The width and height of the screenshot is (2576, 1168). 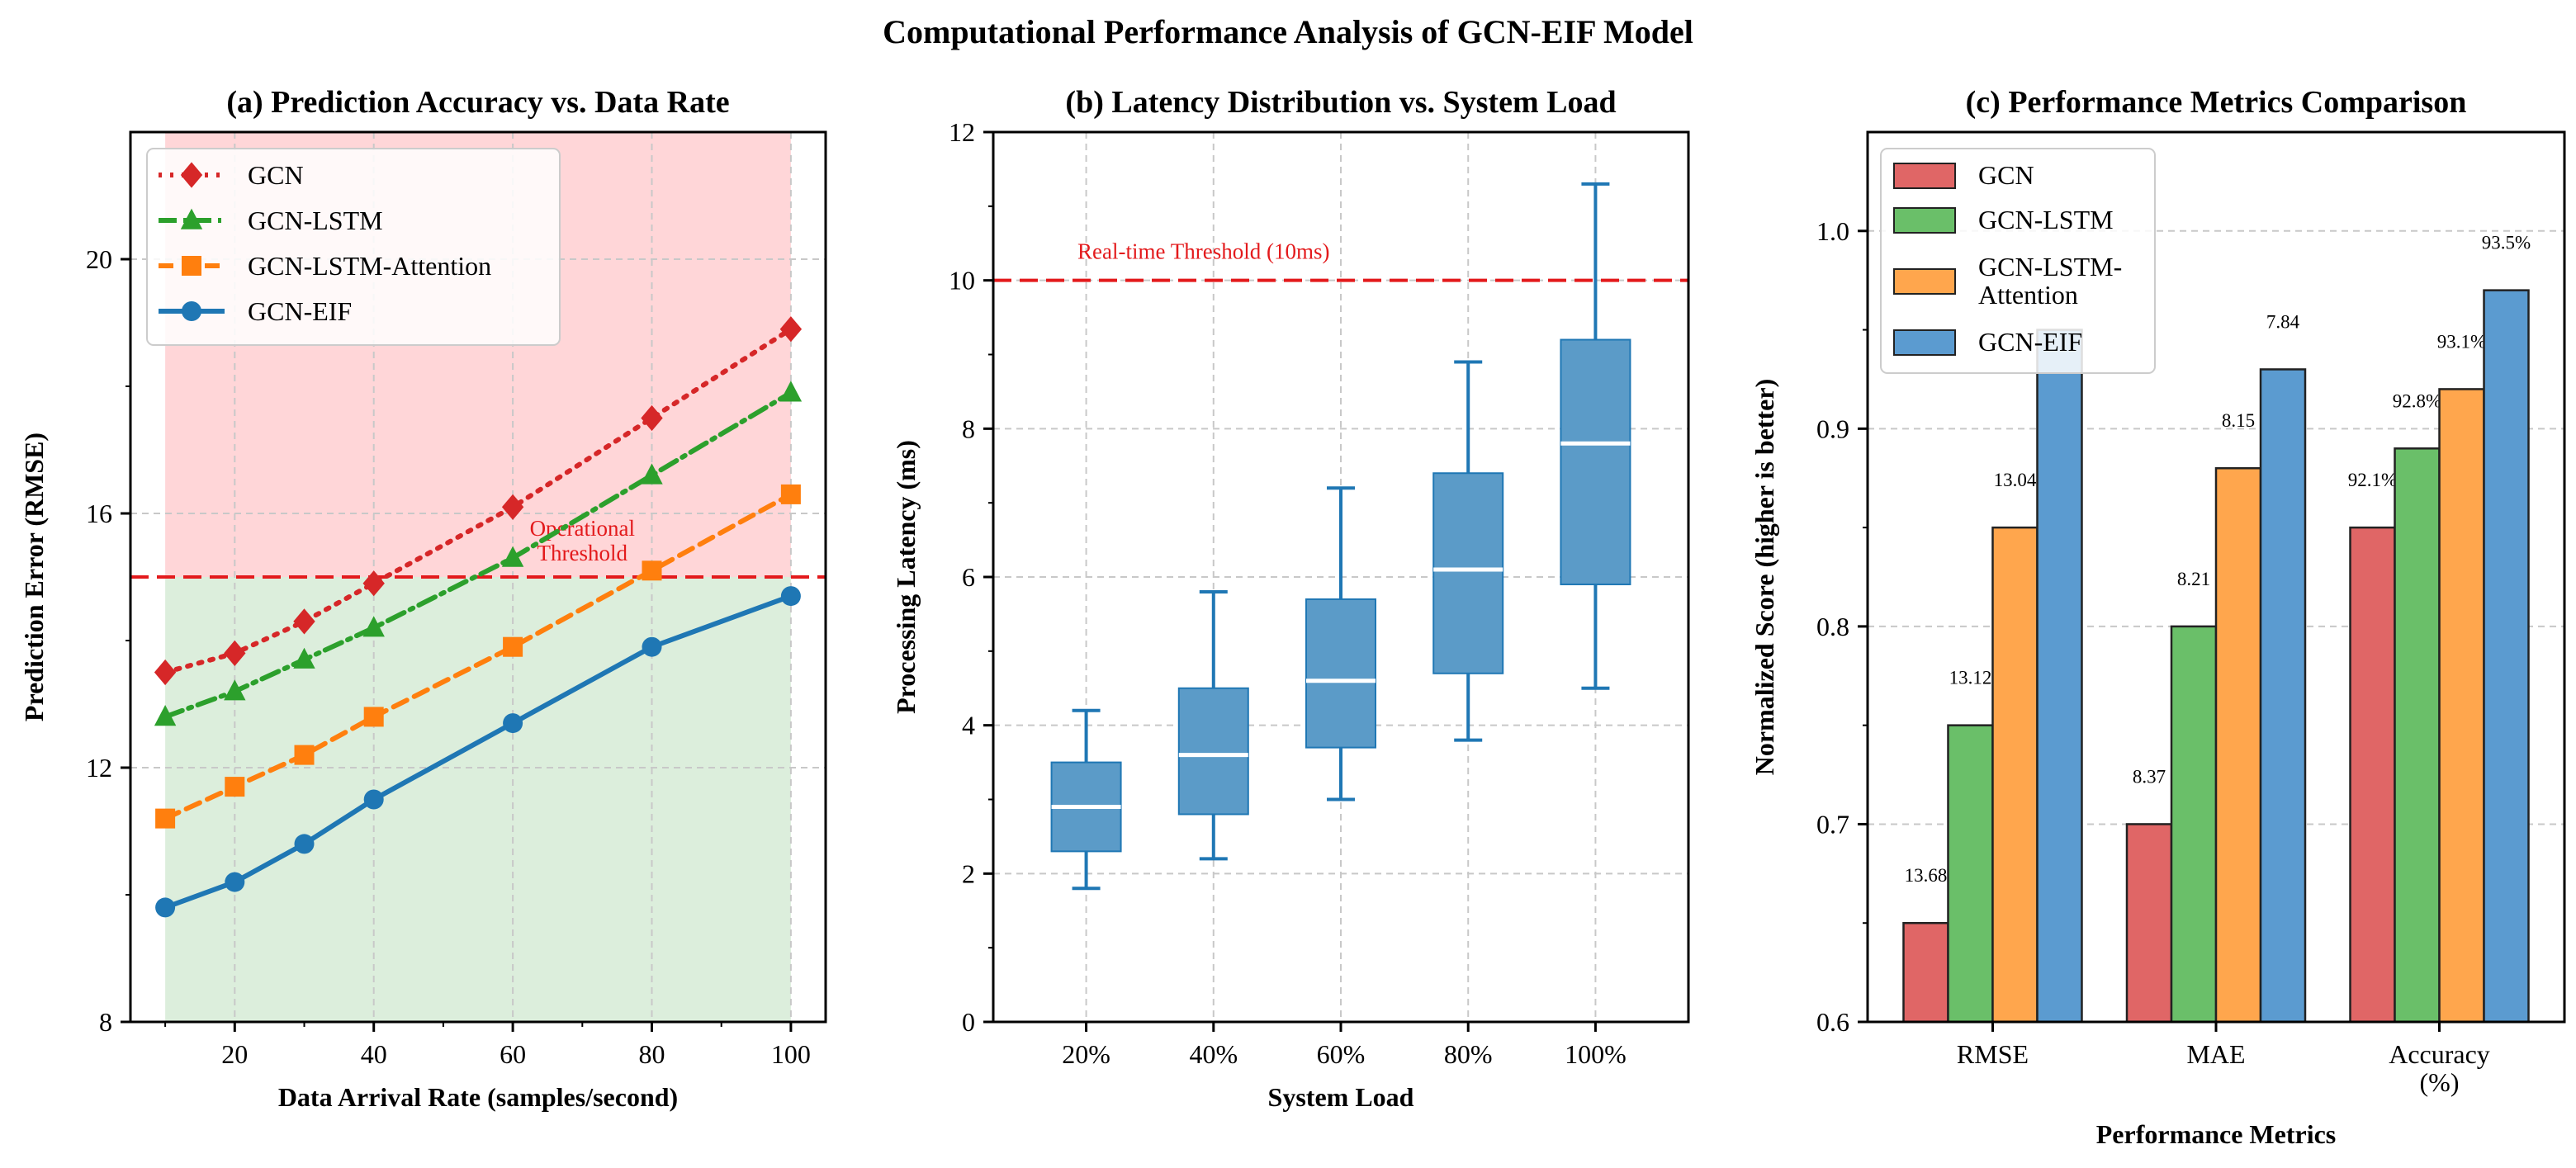 I want to click on box-80%, so click(x=1468, y=551).